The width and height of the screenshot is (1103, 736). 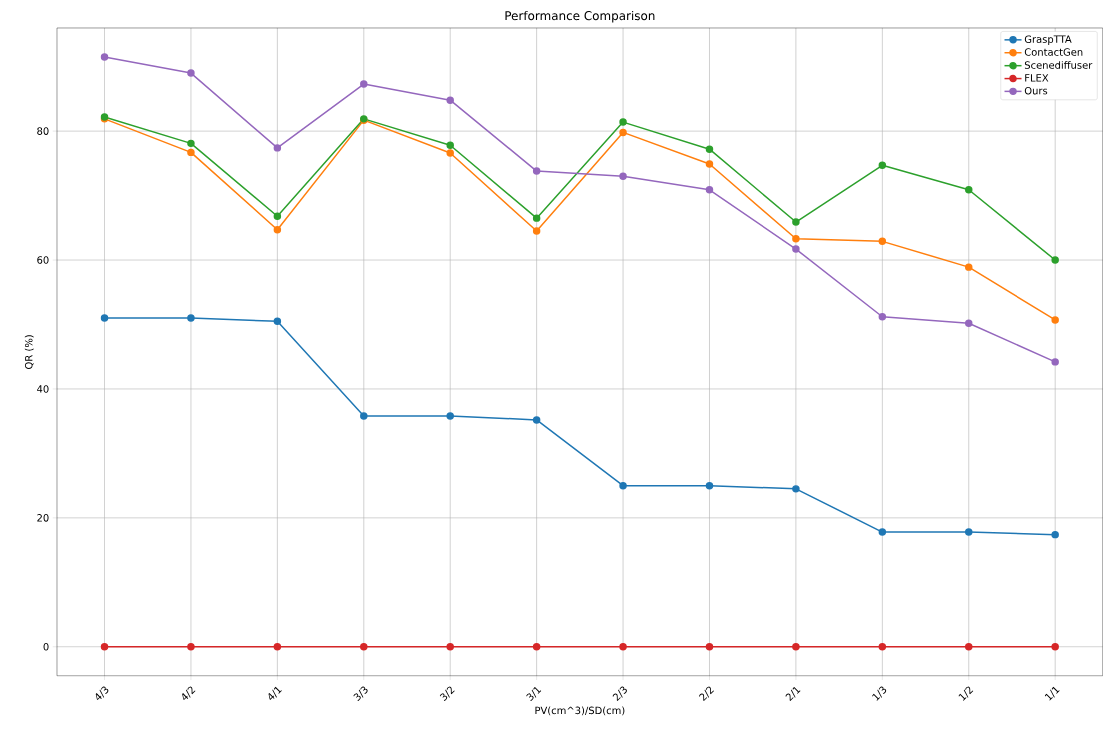 What do you see at coordinates (793, 694) in the screenshot?
I see `x-tick-label: 2/1` at bounding box center [793, 694].